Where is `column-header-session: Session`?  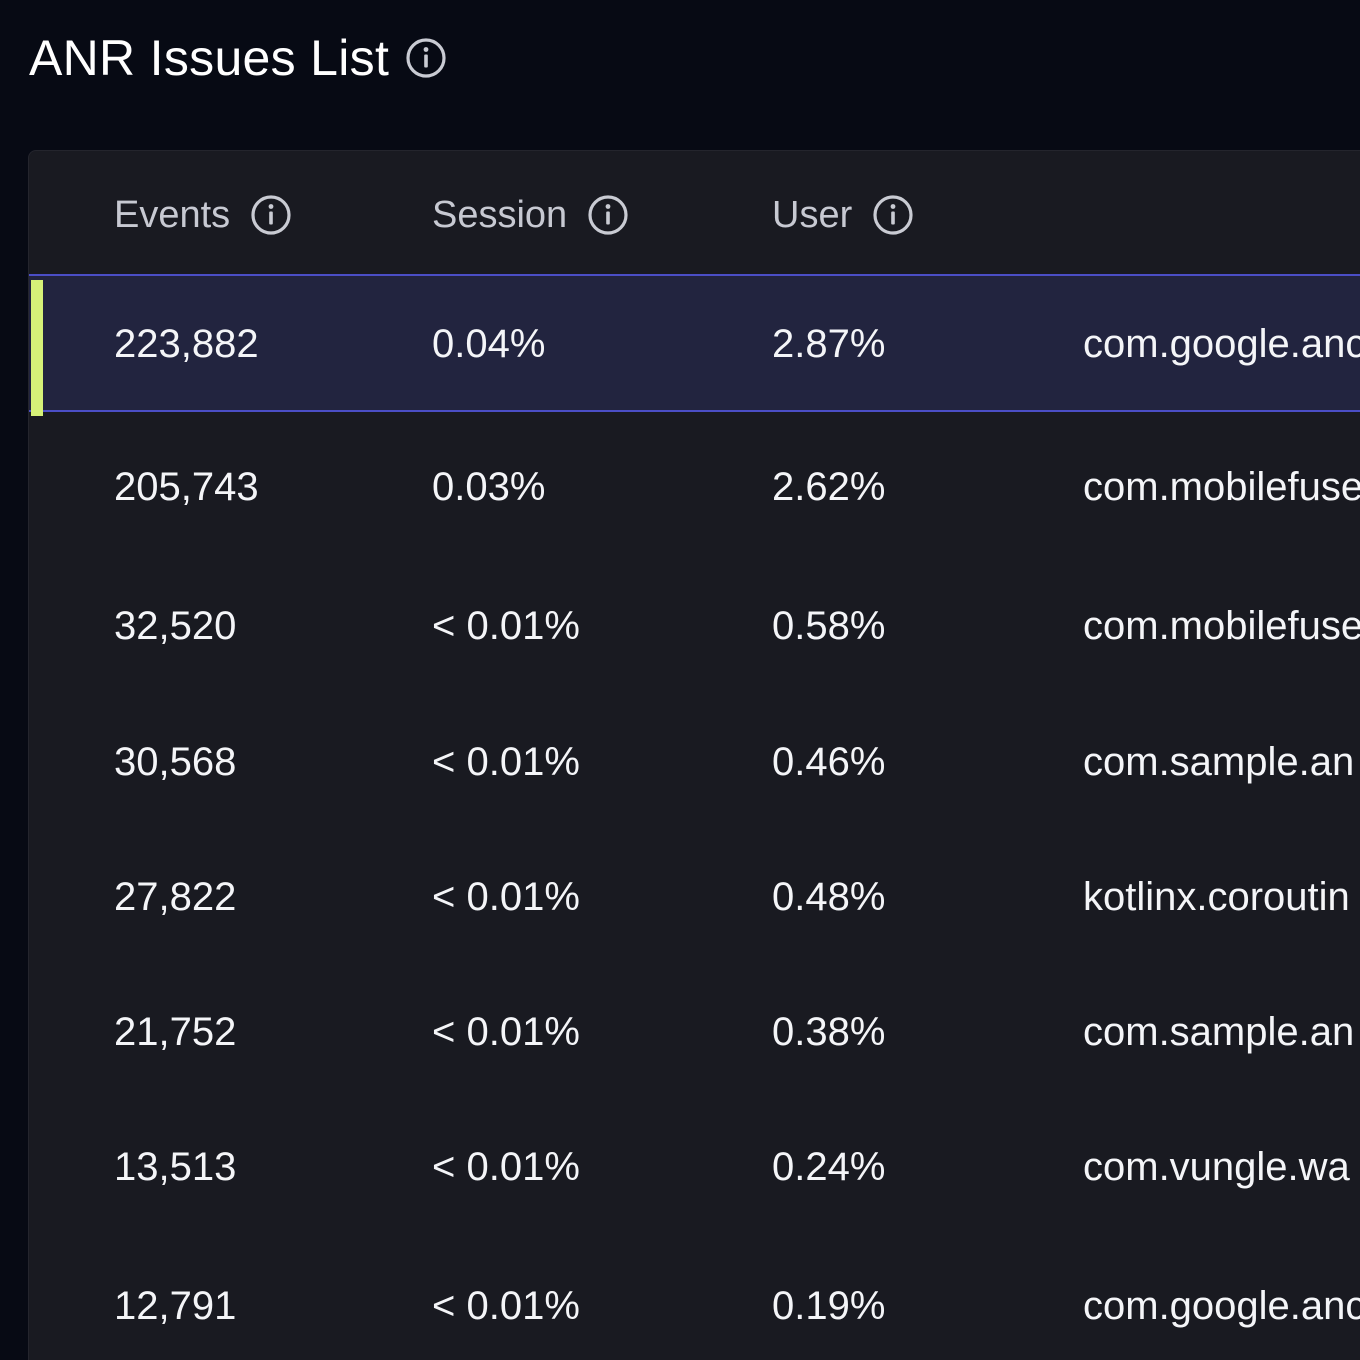 column-header-session: Session is located at coordinates (530, 215).